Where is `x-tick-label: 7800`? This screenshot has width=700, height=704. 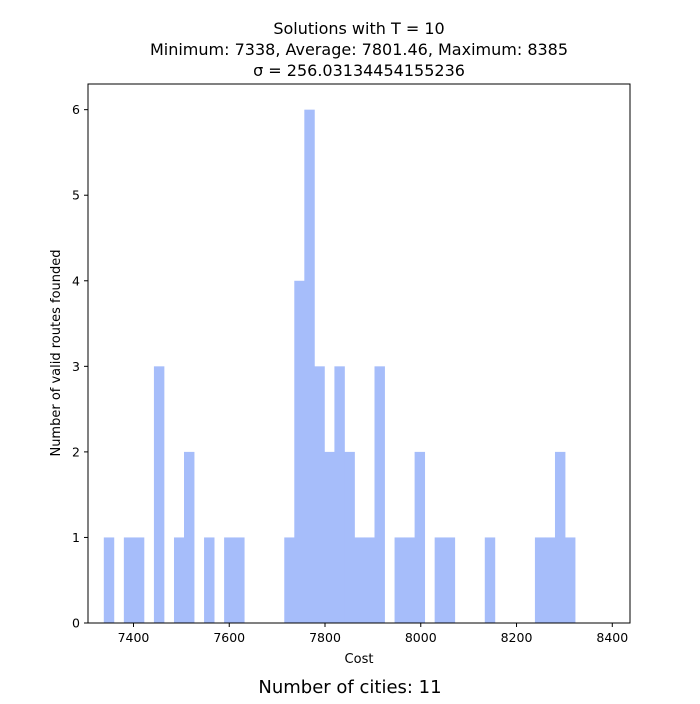 x-tick-label: 7800 is located at coordinates (325, 637).